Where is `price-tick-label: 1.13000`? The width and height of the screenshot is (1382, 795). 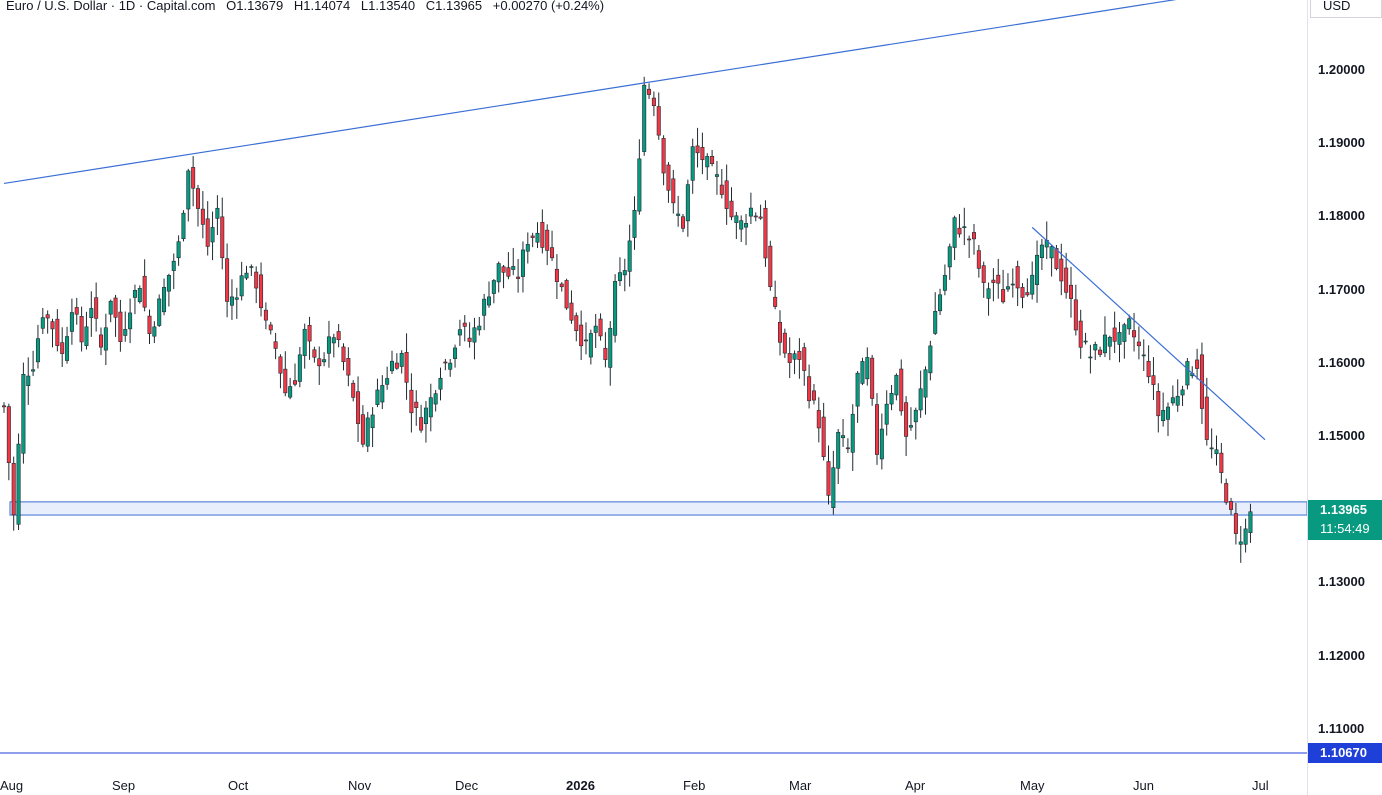 price-tick-label: 1.13000 is located at coordinates (1341, 582).